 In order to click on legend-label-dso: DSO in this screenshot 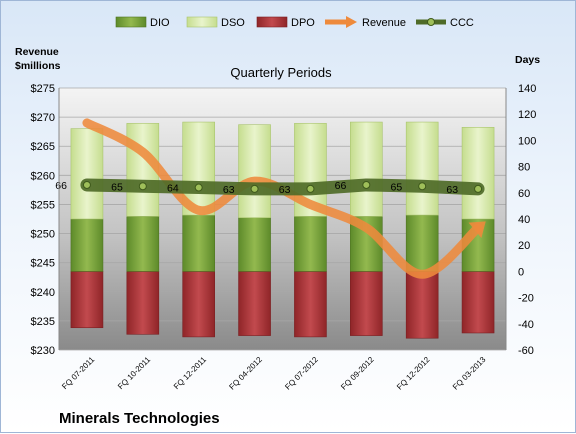, I will do `click(233, 23)`.